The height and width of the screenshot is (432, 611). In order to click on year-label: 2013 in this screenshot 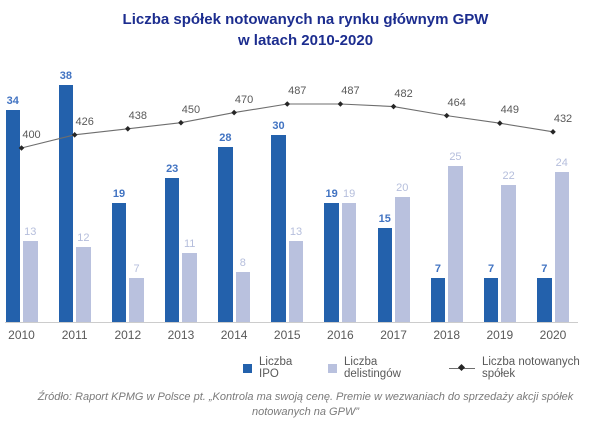, I will do `click(181, 335)`.